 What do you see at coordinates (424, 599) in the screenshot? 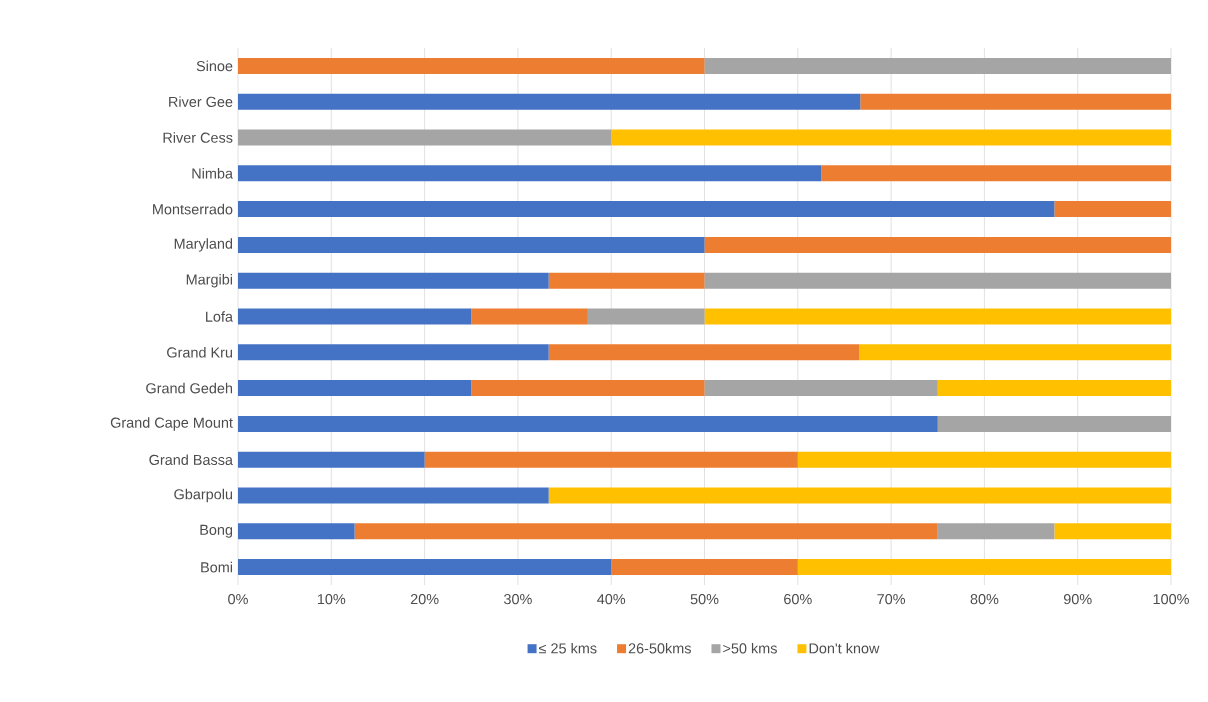
I see `x-tick-label: 20%` at bounding box center [424, 599].